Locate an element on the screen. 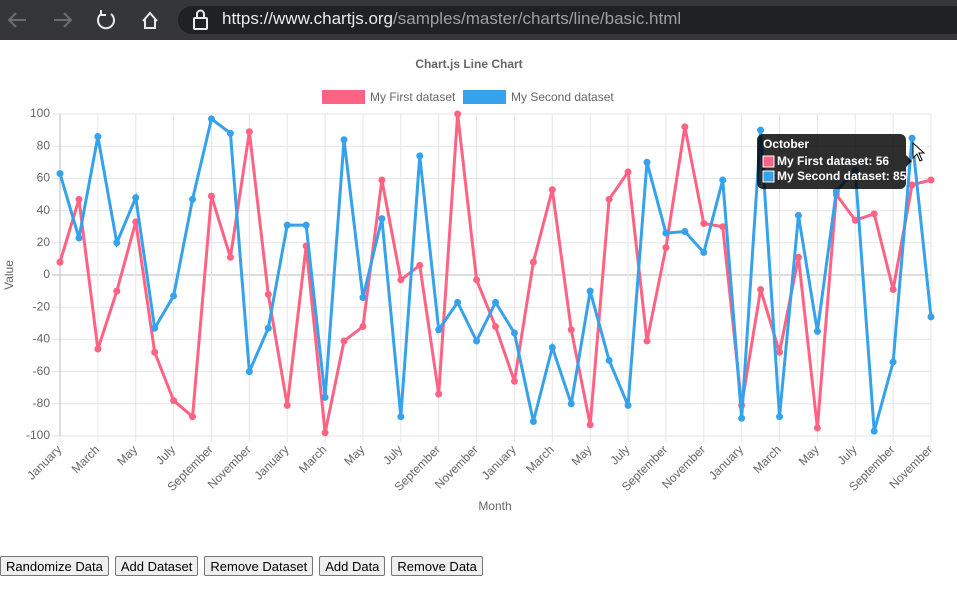 Image resolution: width=957 pixels, height=607 pixels. button: Remove Dataset is located at coordinates (259, 566).